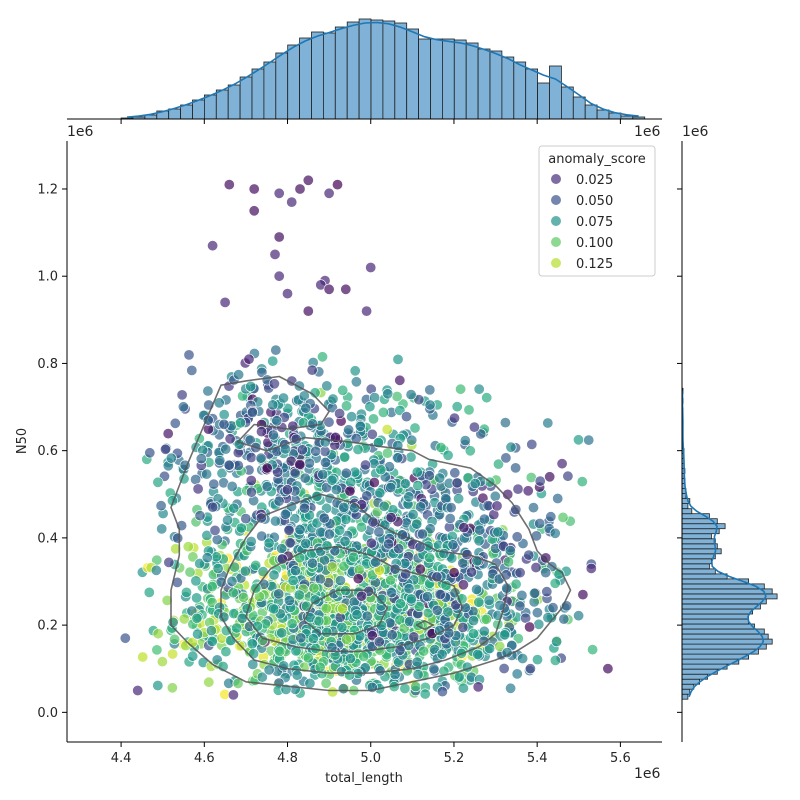 Image resolution: width=800 pixels, height=800 pixels. I want to click on y-tick-label: 0.2, so click(47, 626).